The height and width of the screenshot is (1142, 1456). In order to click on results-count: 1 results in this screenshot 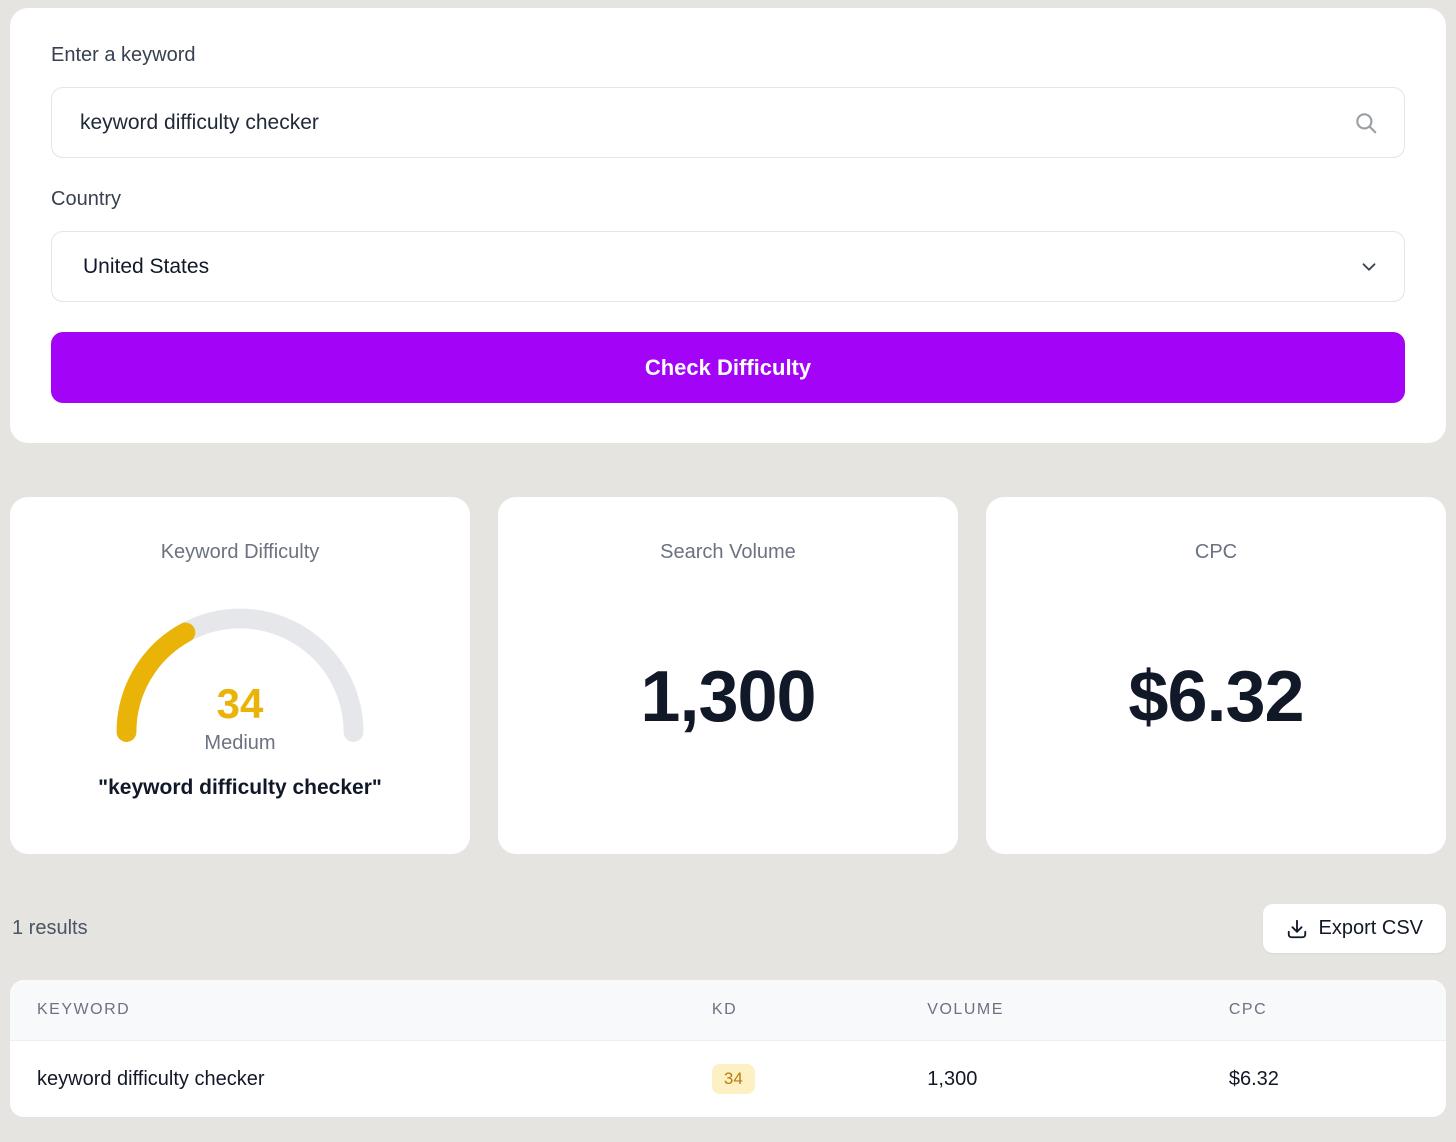, I will do `click(50, 928)`.